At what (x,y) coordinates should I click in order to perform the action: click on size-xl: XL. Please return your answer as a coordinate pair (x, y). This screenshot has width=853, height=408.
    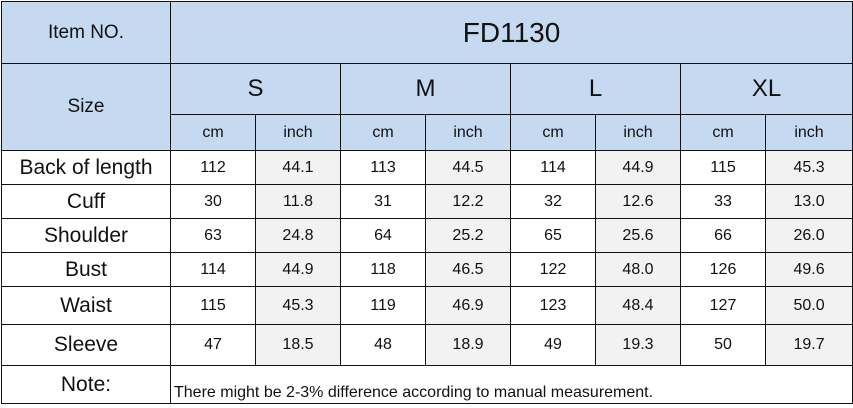
    Looking at the image, I should click on (766, 89).